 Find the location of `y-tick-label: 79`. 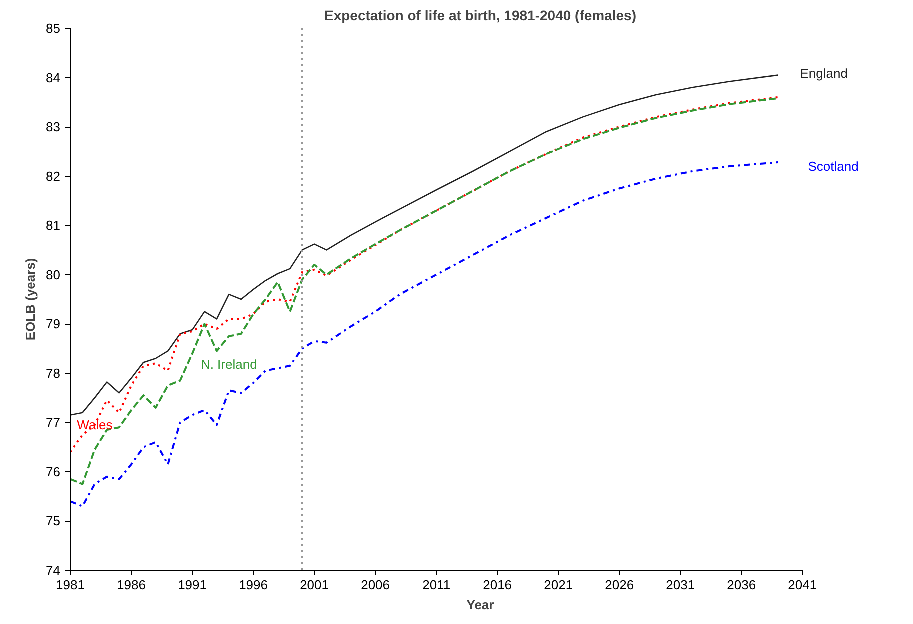

y-tick-label: 79 is located at coordinates (53, 324).